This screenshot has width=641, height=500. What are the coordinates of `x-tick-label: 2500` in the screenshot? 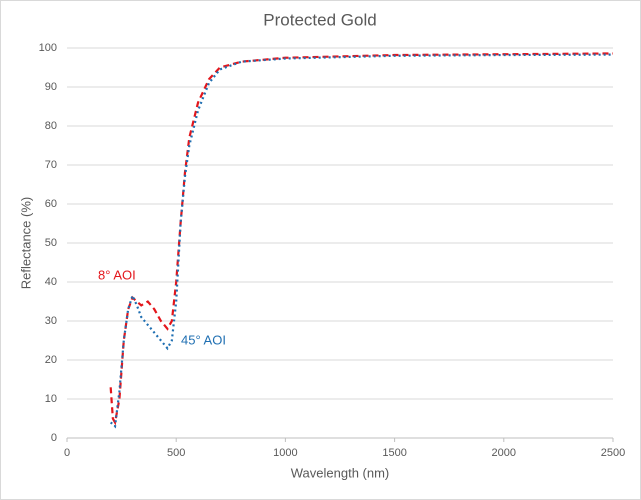 It's located at (613, 453).